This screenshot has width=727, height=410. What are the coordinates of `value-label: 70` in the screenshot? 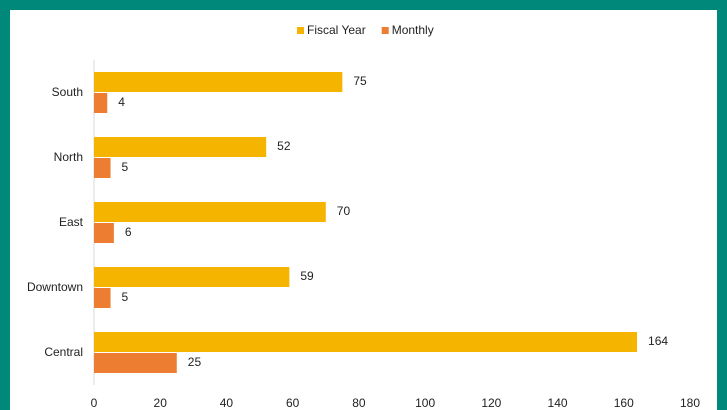 It's located at (344, 211).